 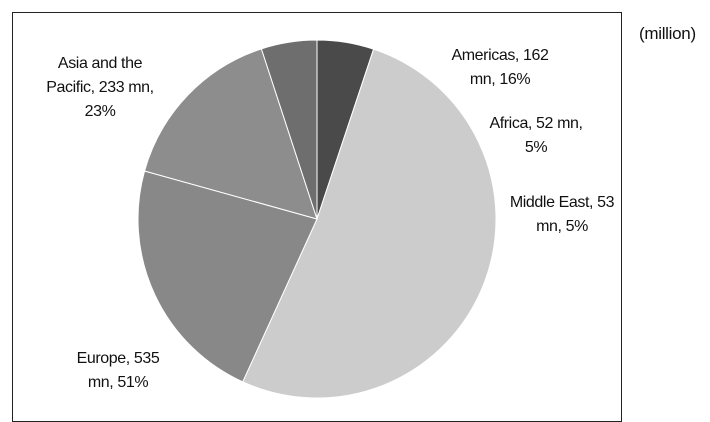 I want to click on pie-slice-africa, so click(x=289, y=129).